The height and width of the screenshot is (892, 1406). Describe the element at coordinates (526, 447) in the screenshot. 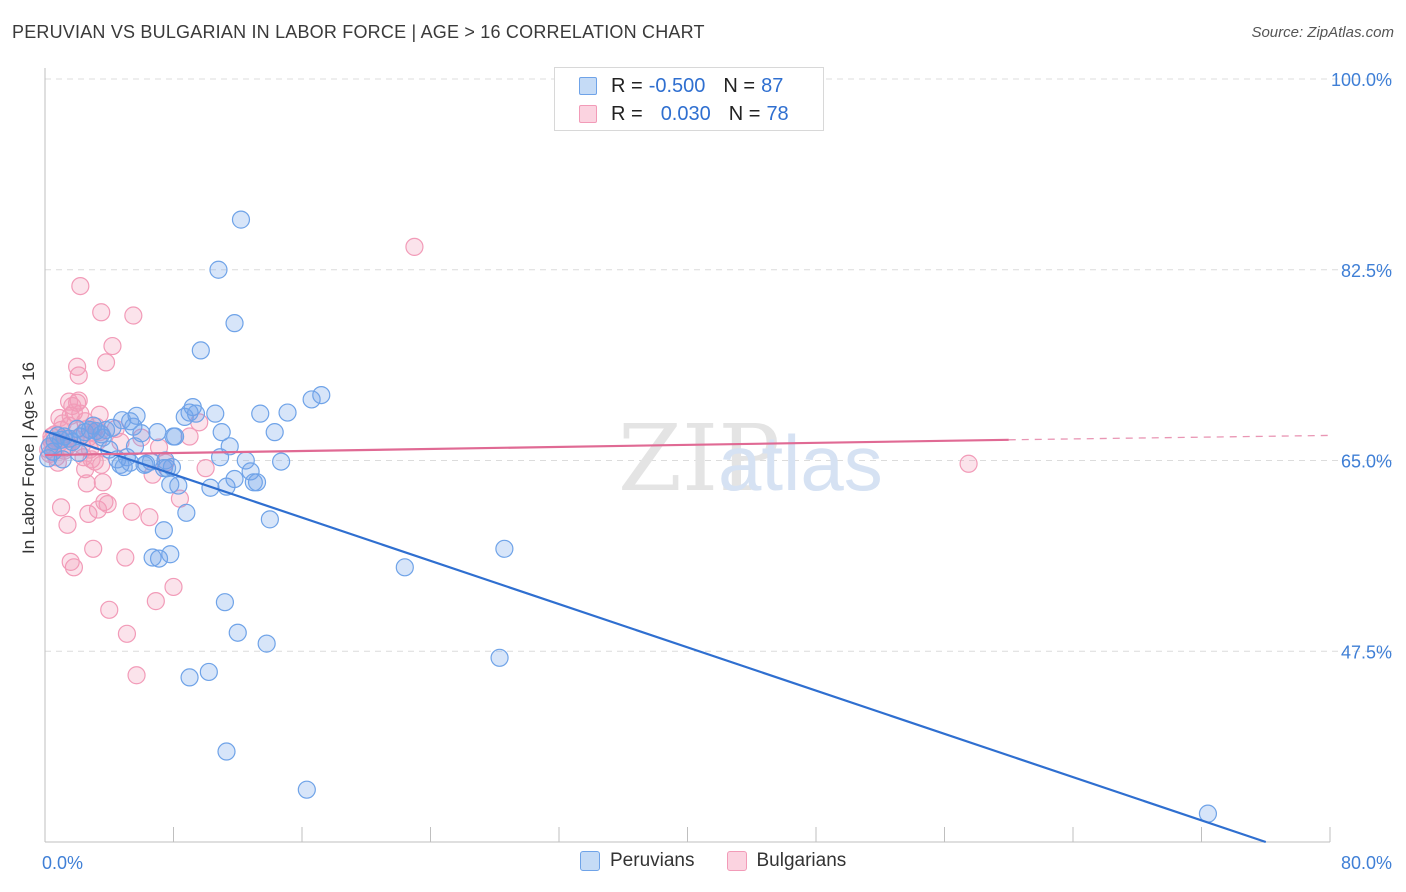

I see `bulgarian-trend-line` at that location.